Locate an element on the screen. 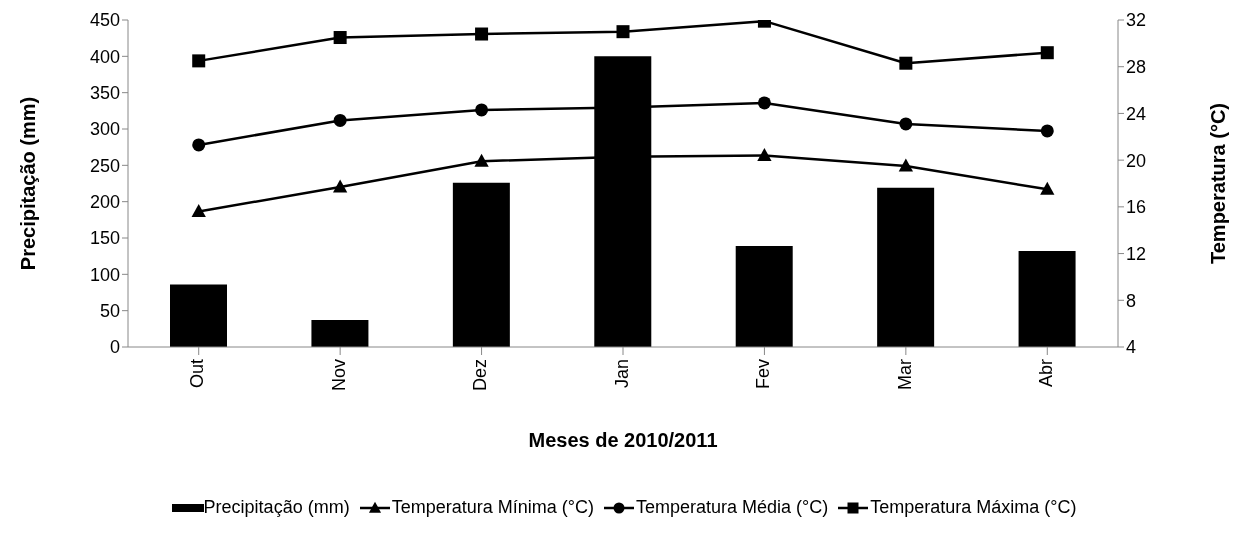  x-tick-label: Abr is located at coordinates (1046, 373).